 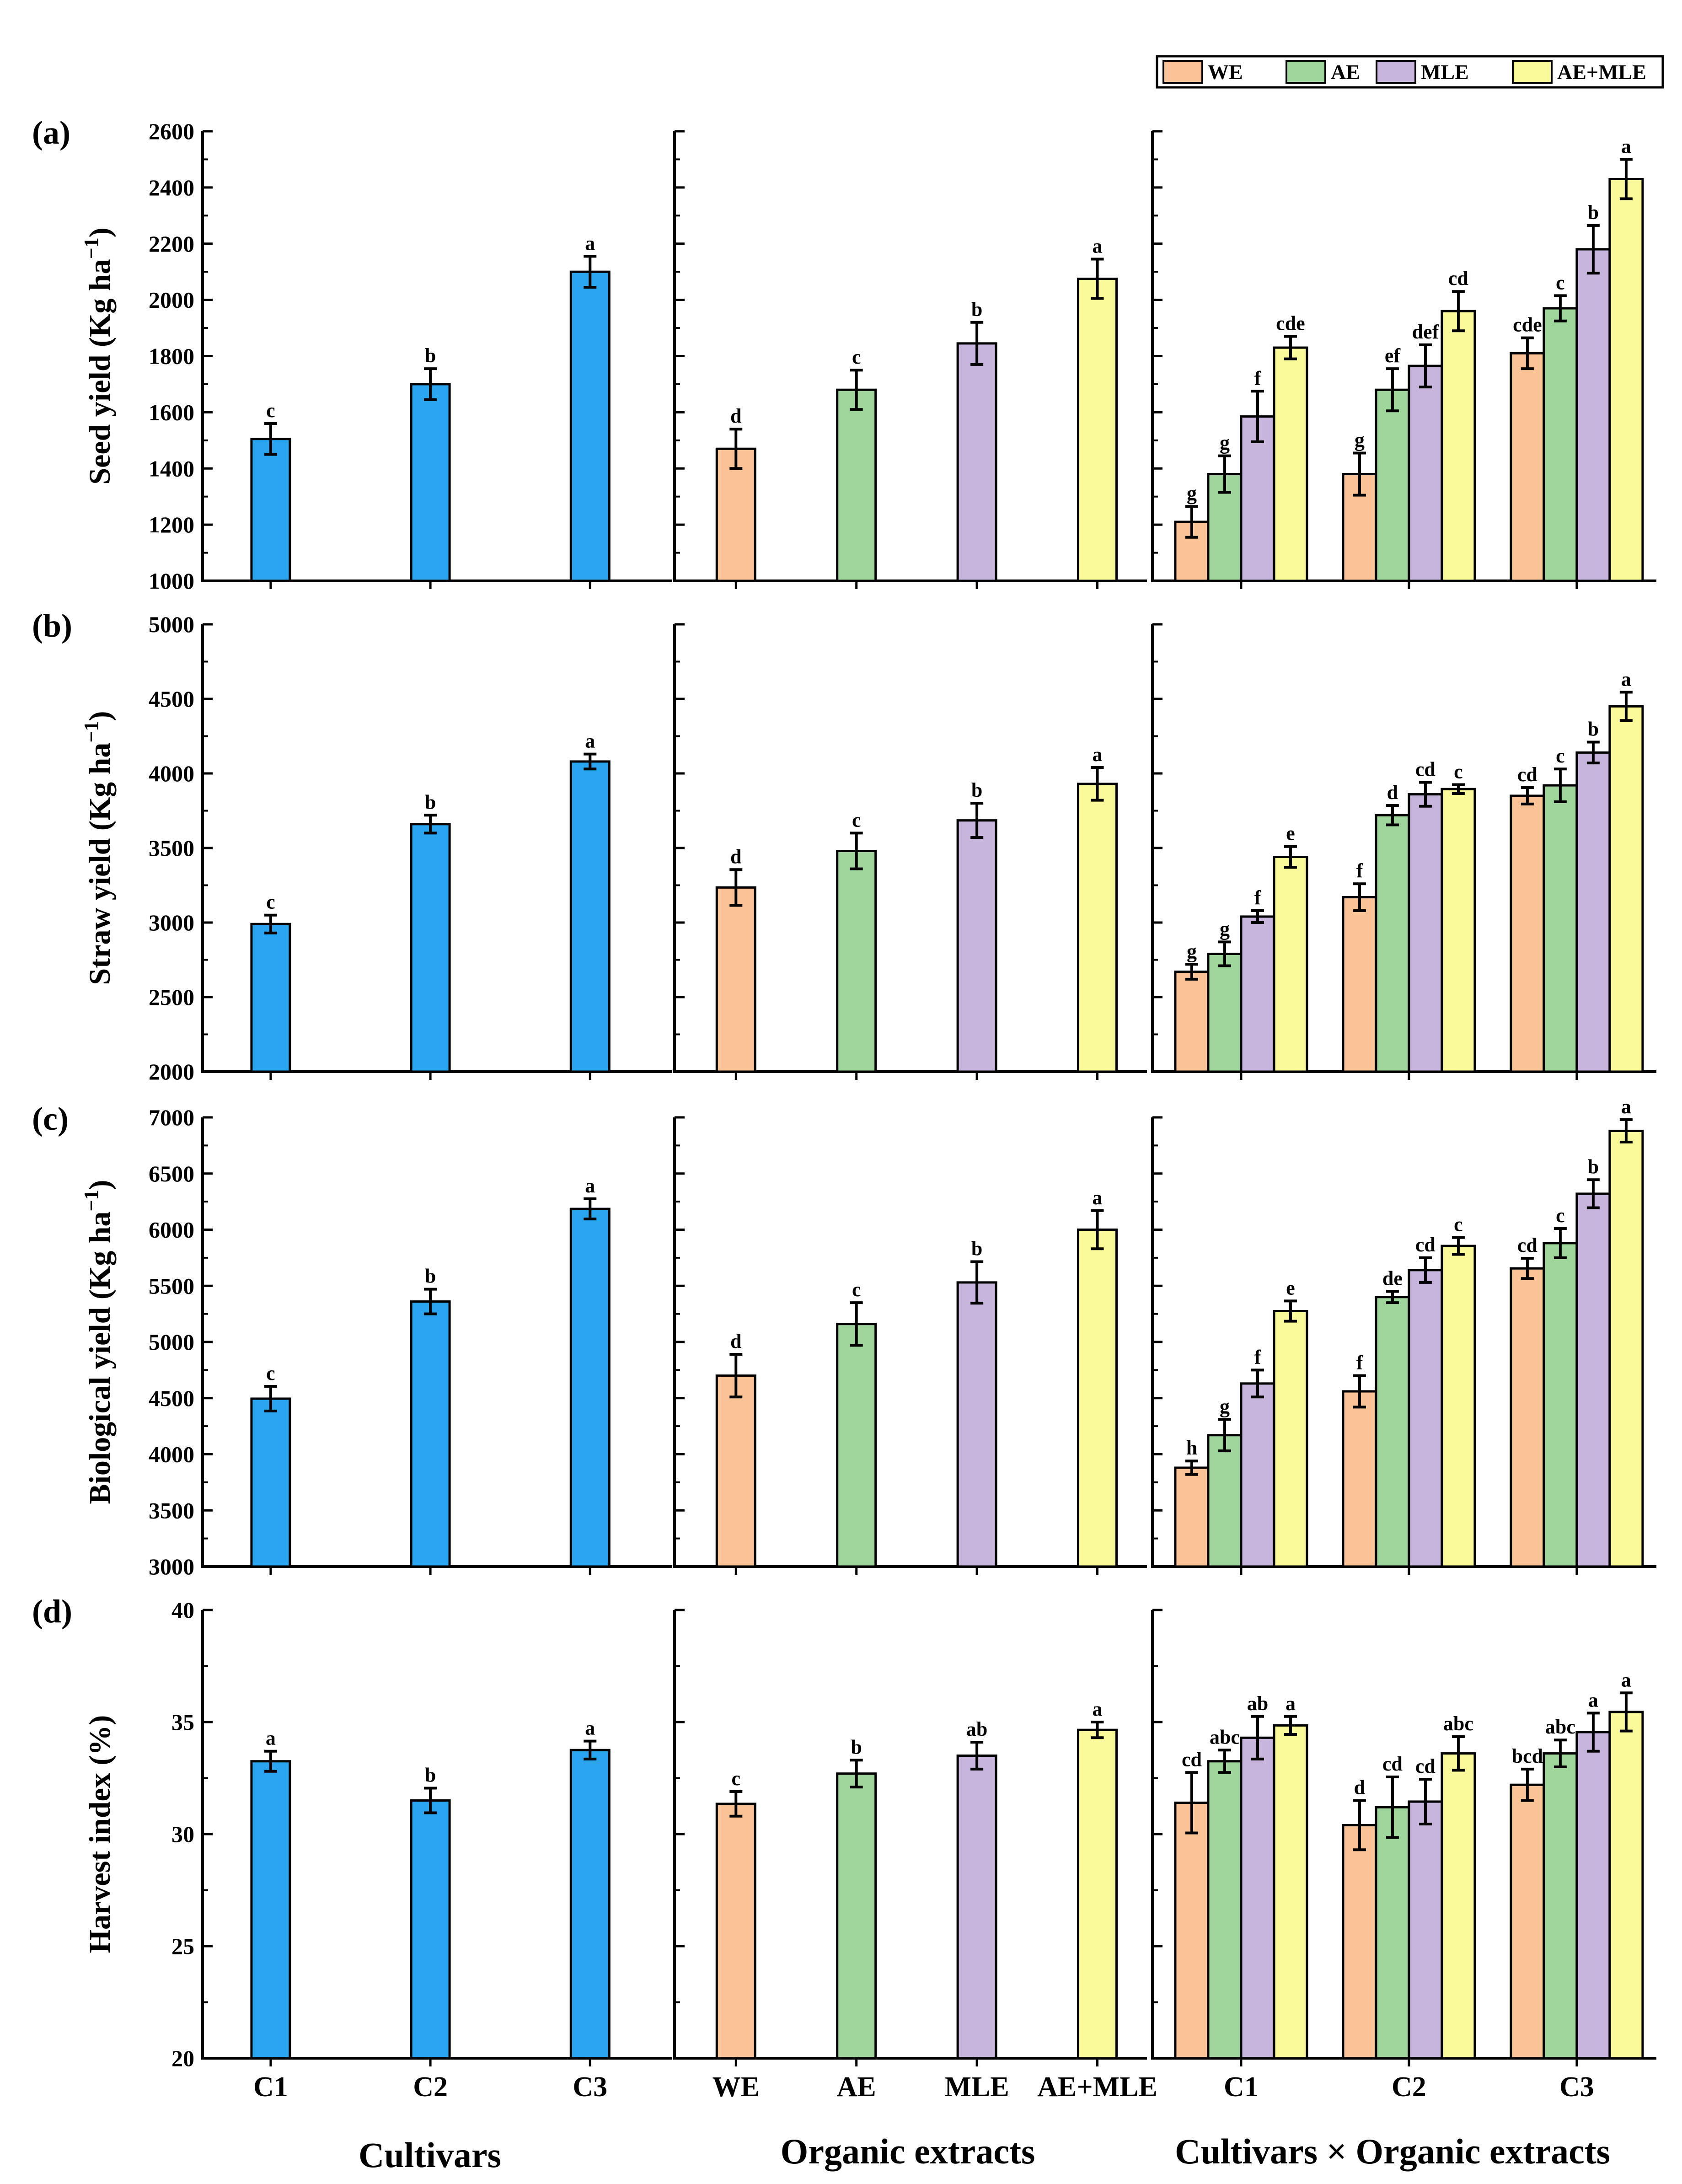 What do you see at coordinates (977, 309) in the screenshot?
I see `bar-mle-letter: b` at bounding box center [977, 309].